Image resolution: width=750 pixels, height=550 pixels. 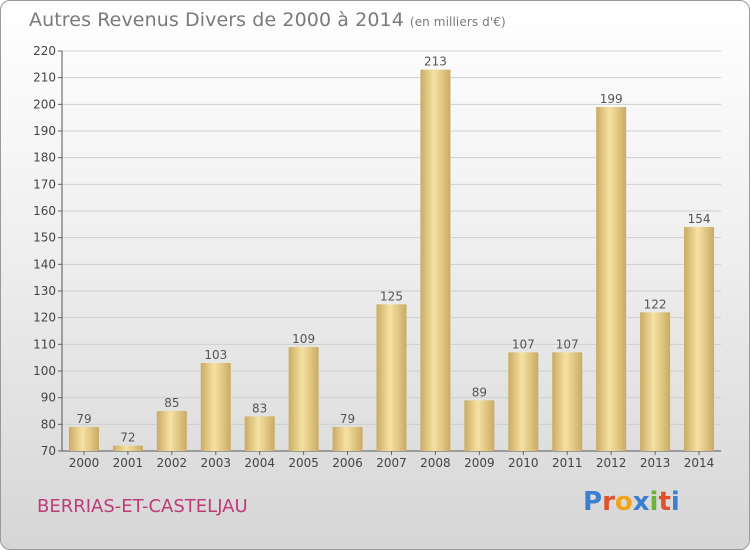 I want to click on x-tick-label: 2006, so click(x=347, y=463).